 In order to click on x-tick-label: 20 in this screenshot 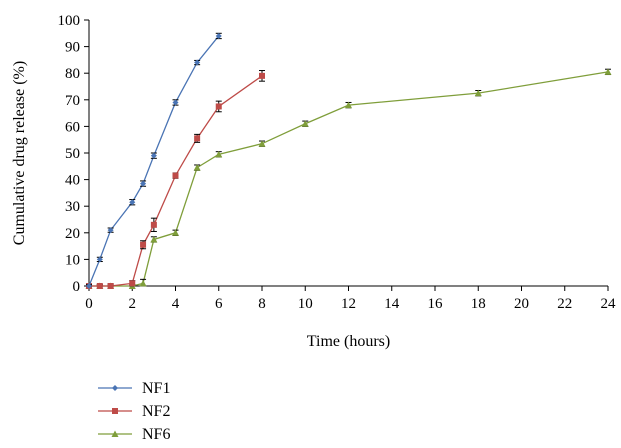, I will do `click(521, 304)`.